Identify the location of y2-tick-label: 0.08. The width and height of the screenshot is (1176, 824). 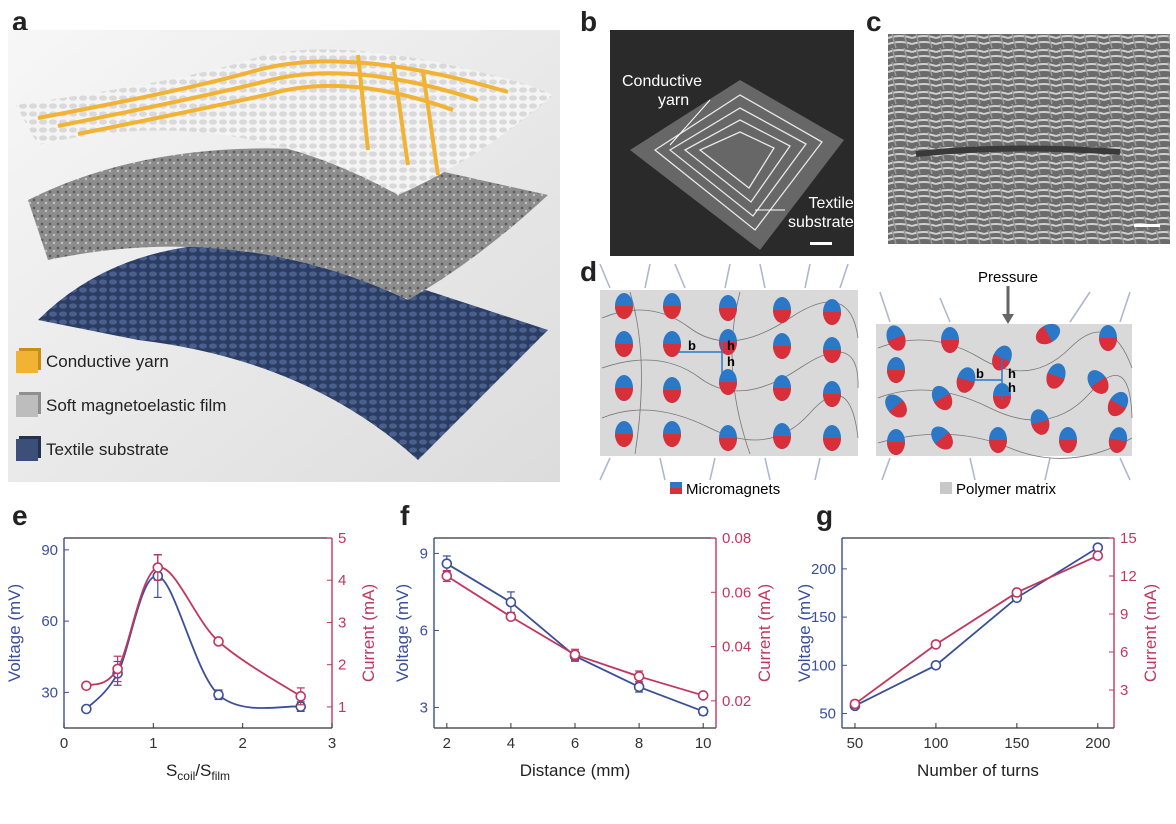
(736, 538).